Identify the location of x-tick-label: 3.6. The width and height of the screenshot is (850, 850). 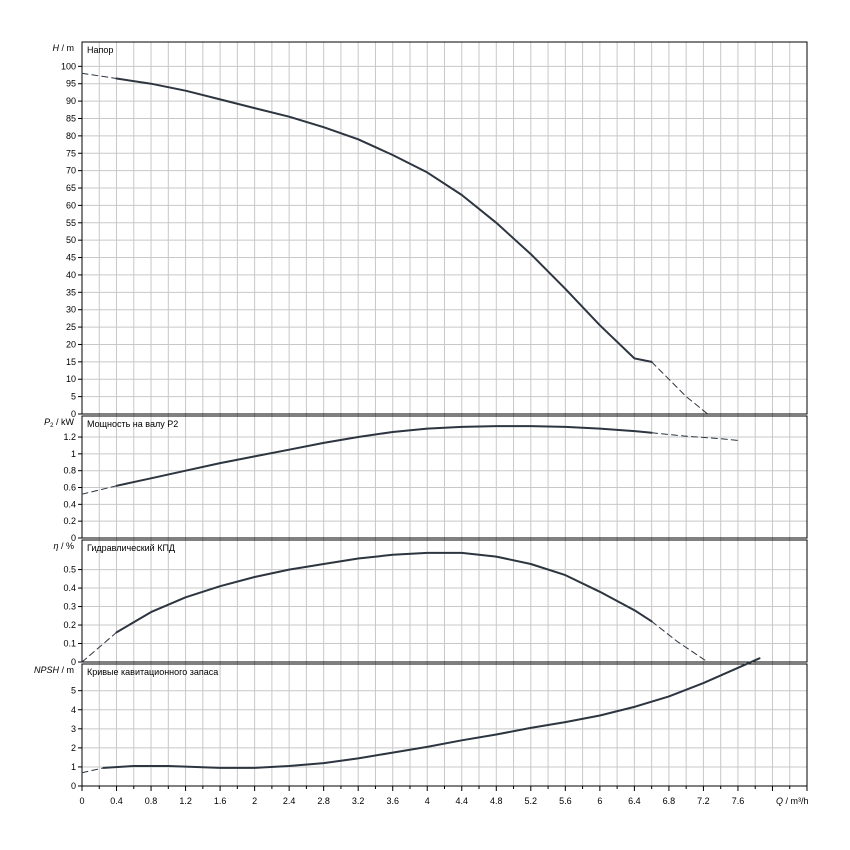
(392, 801).